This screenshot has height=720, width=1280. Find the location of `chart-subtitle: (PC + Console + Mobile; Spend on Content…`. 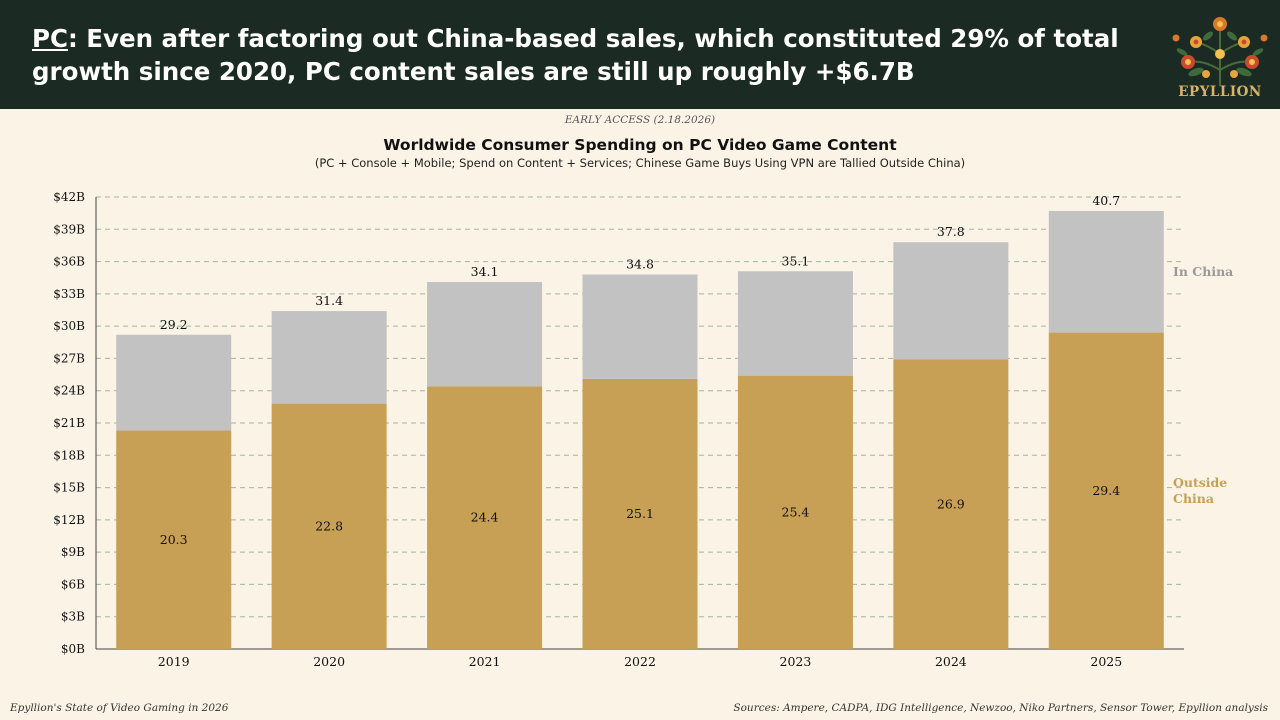

chart-subtitle: (PC + Console + Mobile; Spend on Content… is located at coordinates (640, 163).